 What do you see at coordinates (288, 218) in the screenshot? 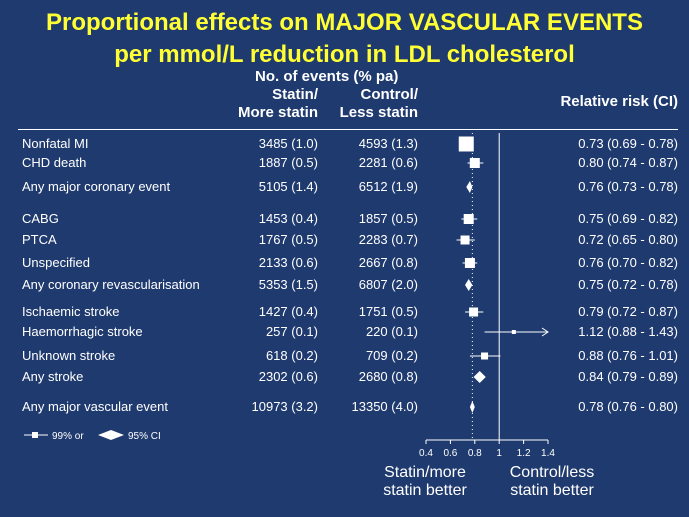
I see `statin-events: 1453 (0.4)` at bounding box center [288, 218].